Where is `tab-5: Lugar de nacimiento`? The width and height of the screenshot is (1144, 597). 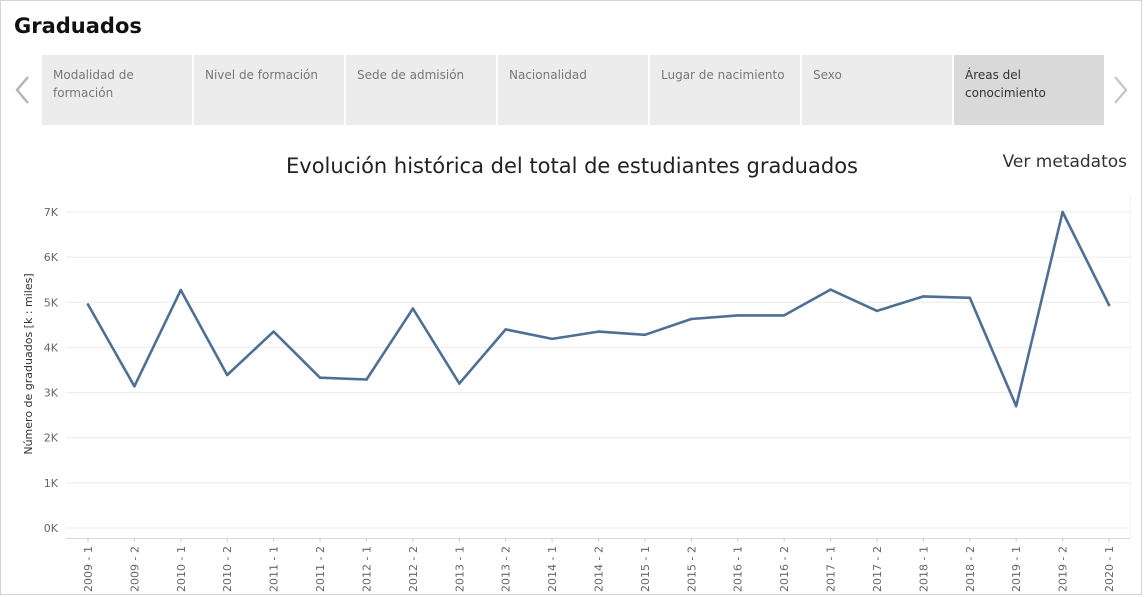
tab-5: Lugar de nacimiento is located at coordinates (725, 90).